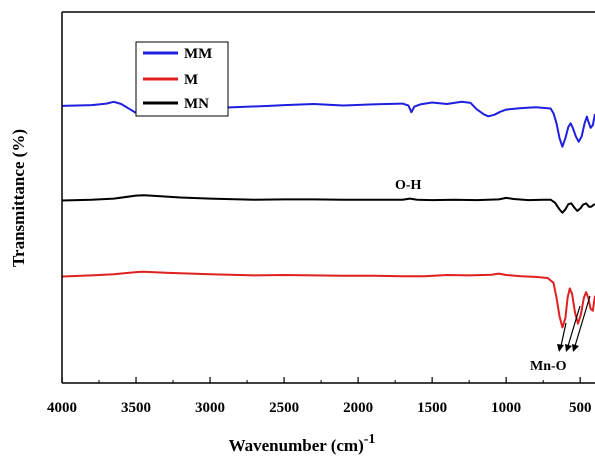  Describe the element at coordinates (196, 104) in the screenshot. I see `legend-label-mn: MN` at that location.